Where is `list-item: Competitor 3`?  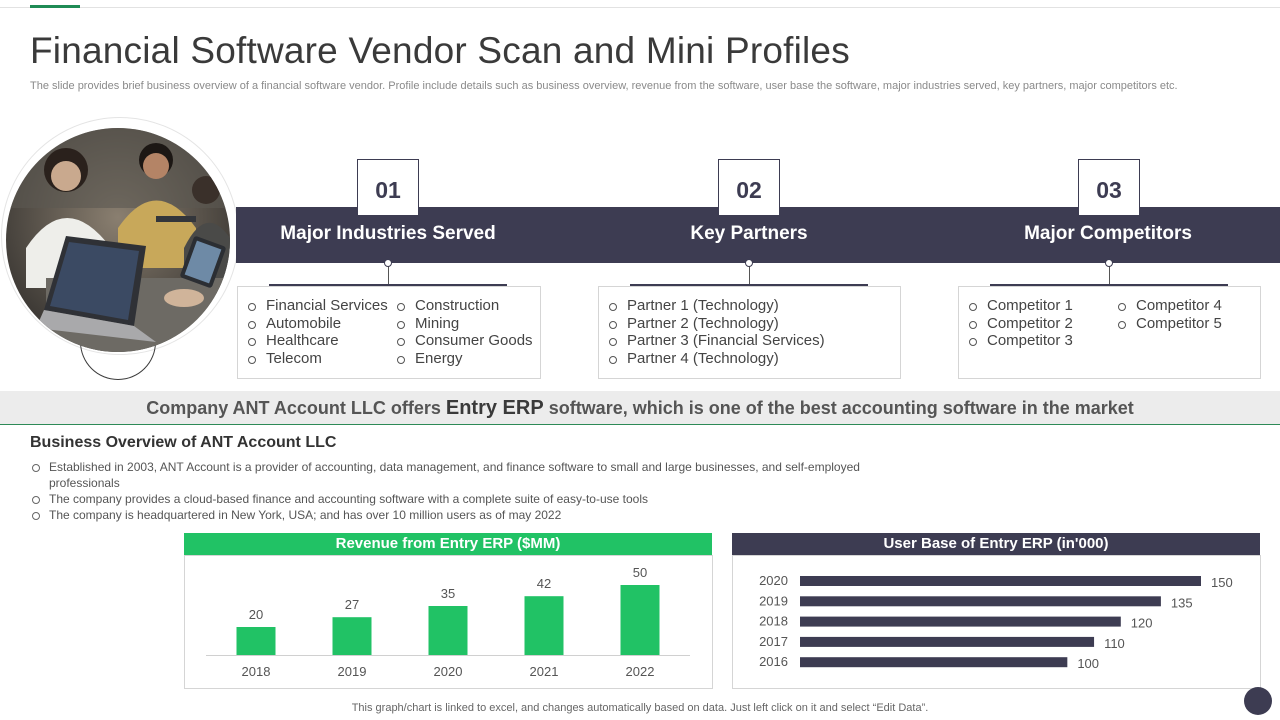 list-item: Competitor 3 is located at coordinates (1020, 341).